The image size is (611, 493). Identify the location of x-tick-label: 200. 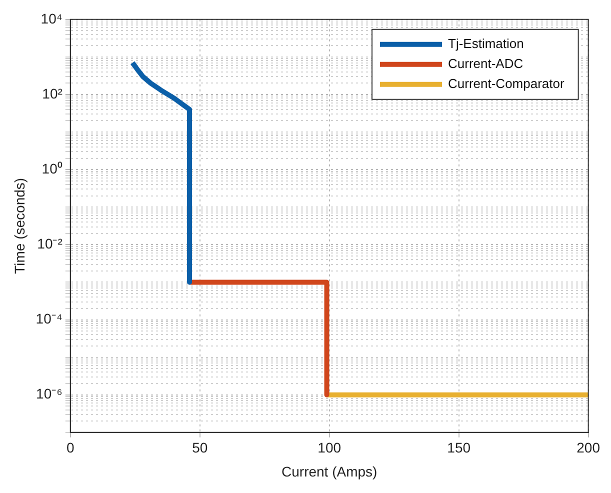
(588, 448).